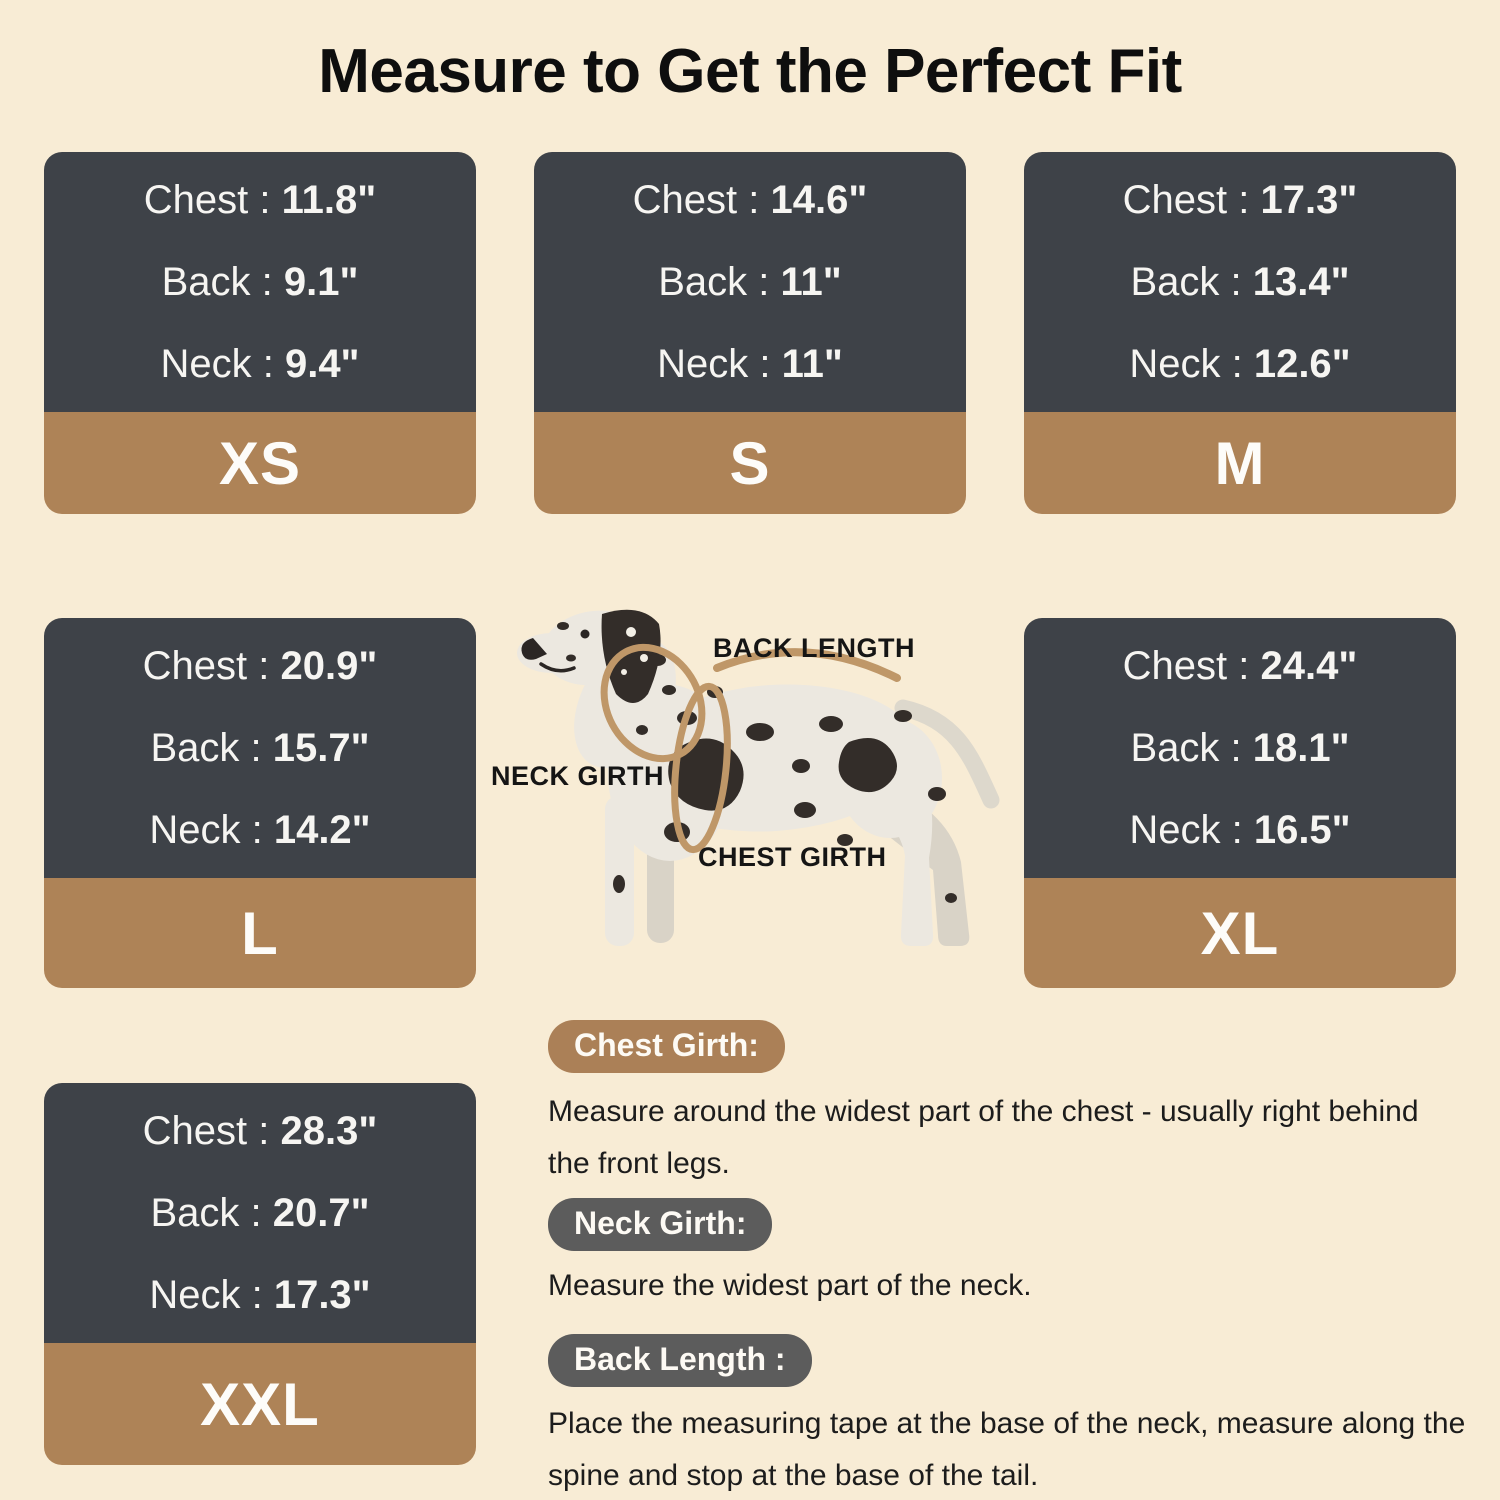 The height and width of the screenshot is (1500, 1500). I want to click on chest-girth-heading: Chest Girth:, so click(666, 1046).